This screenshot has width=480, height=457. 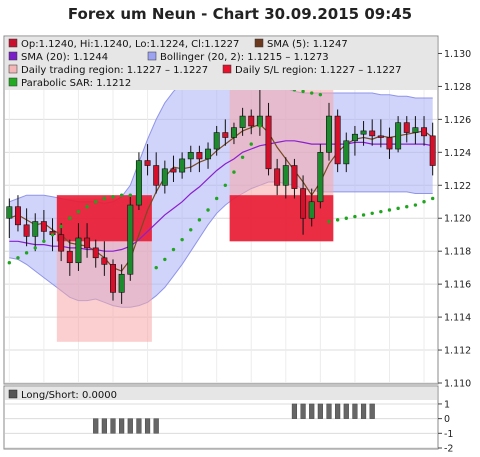 I want to click on legend-entry: Daily S/L region: 1.1227 – 1.1227, so click(x=318, y=70).